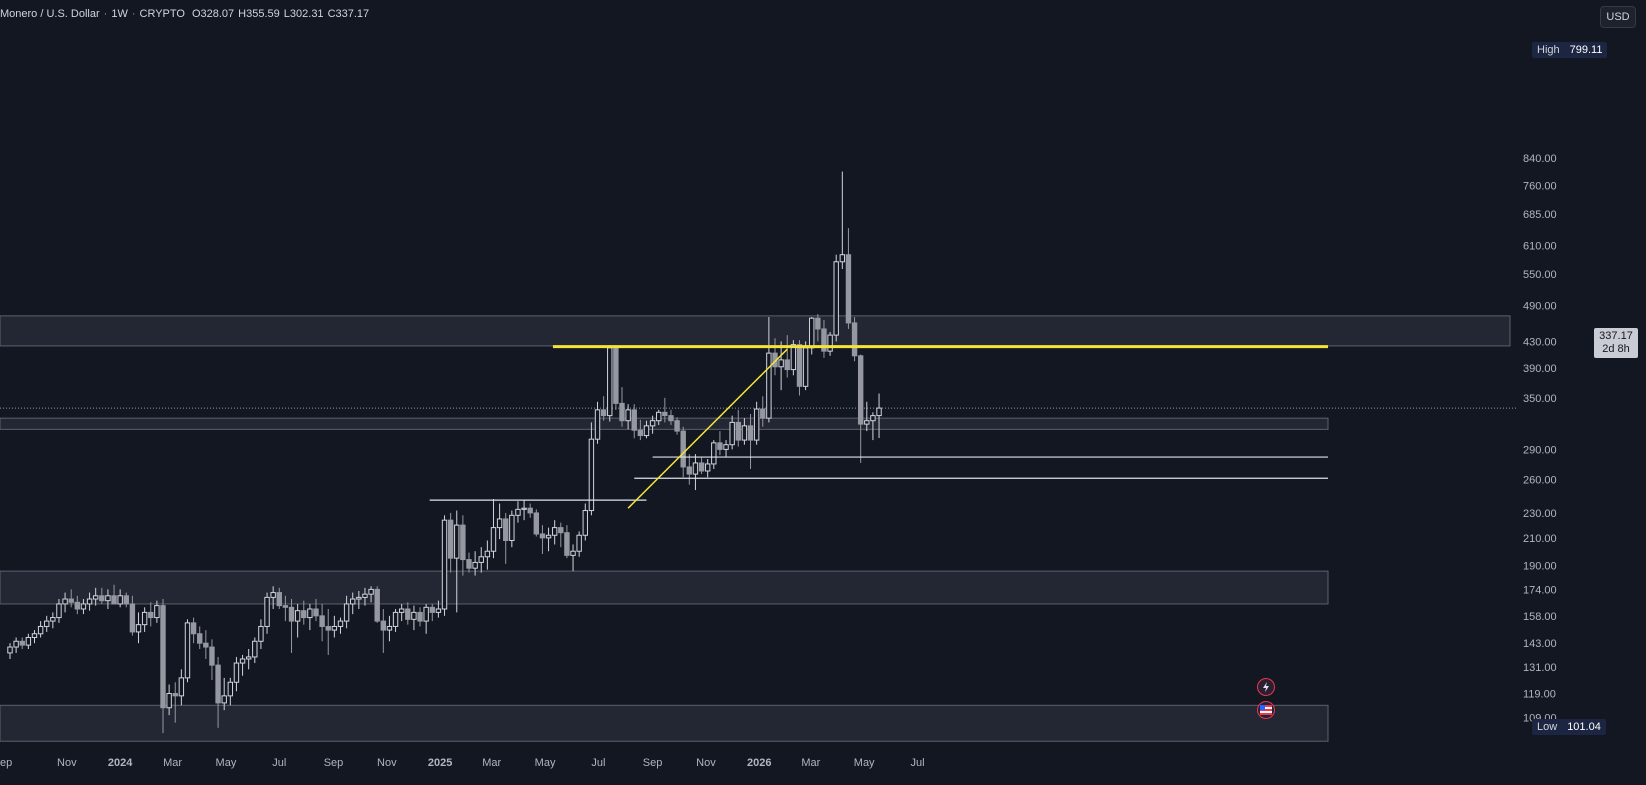 This screenshot has height=785, width=1646. I want to click on trend-line, so click(707, 428).